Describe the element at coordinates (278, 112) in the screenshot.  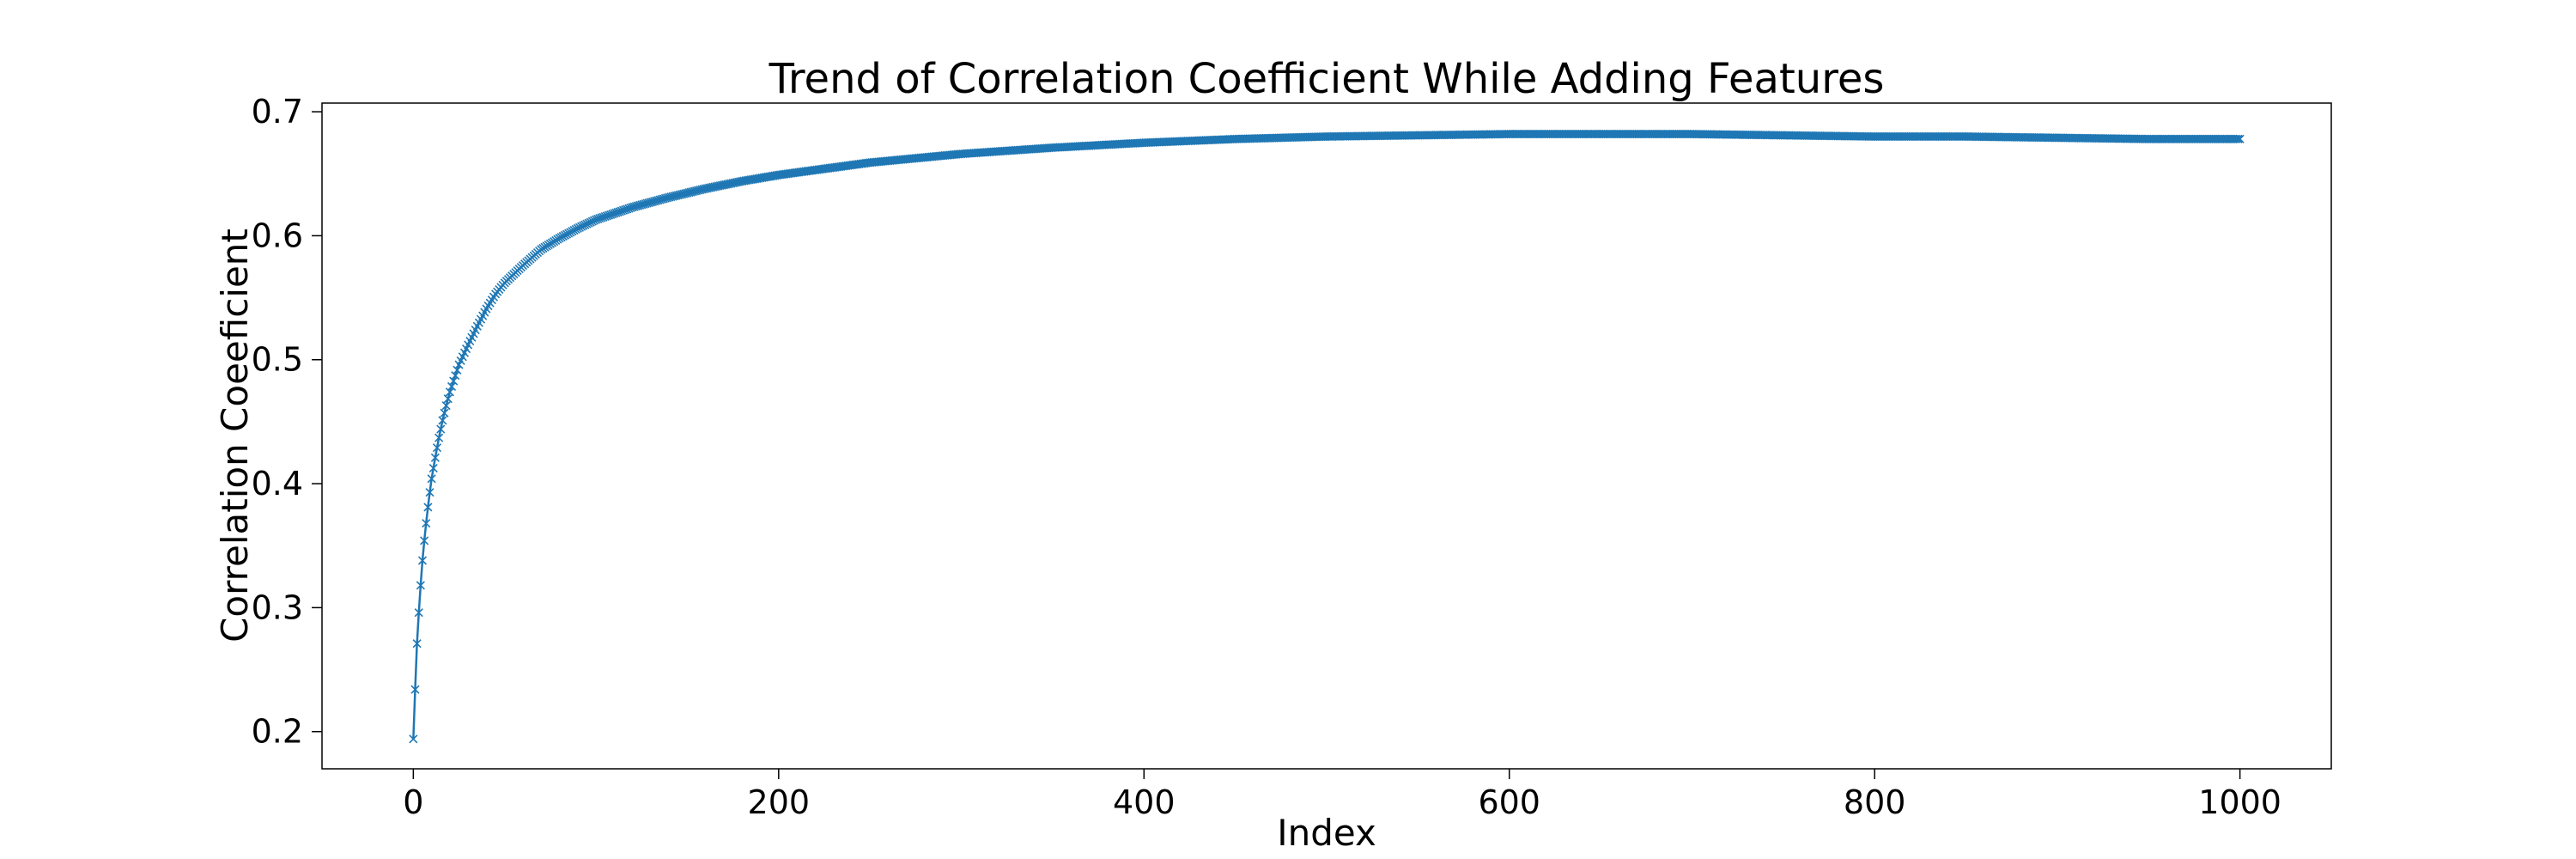
I see `y-tick-label: 0.7` at that location.